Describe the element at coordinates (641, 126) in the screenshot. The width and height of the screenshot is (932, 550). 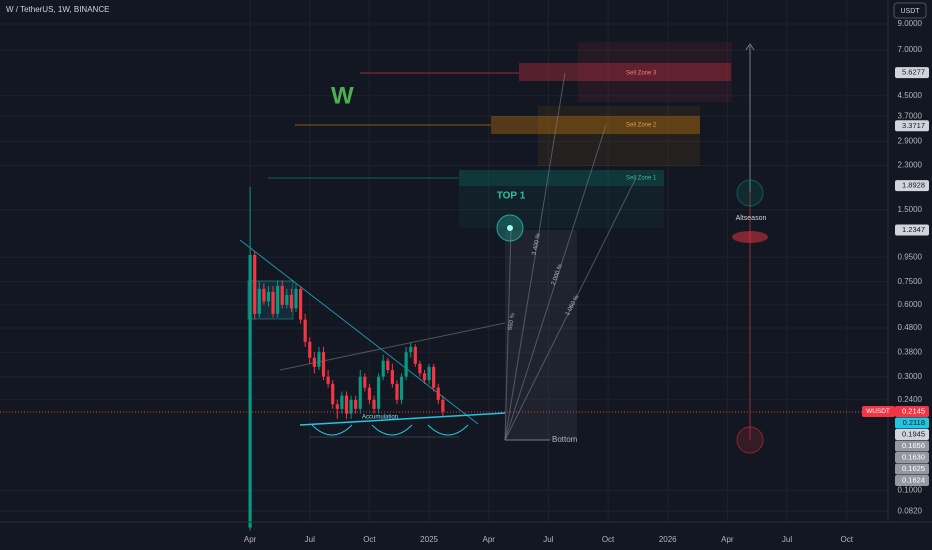
I see `zone-label: Sell Zone 2` at that location.